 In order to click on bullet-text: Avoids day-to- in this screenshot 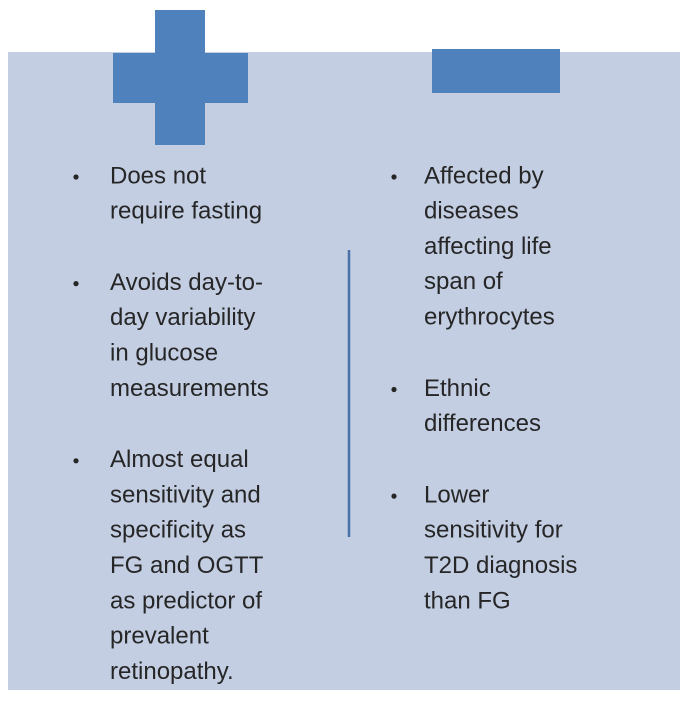, I will do `click(186, 282)`.